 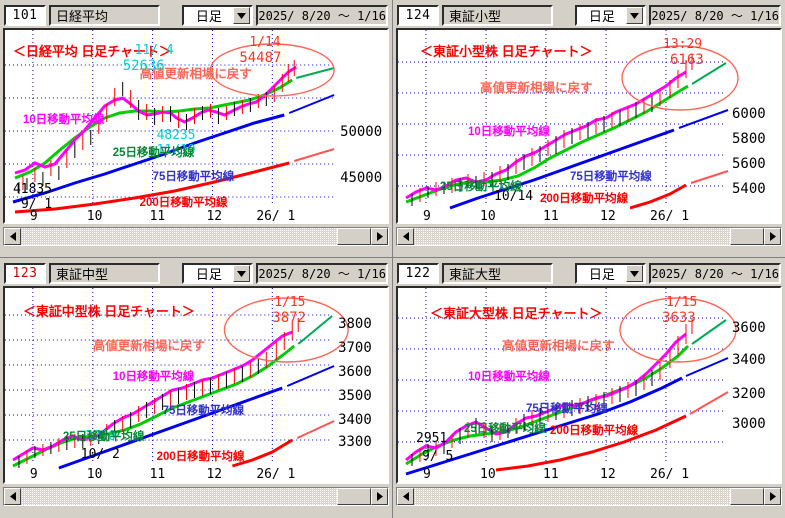 I want to click on cyan-high-date: 11/ 4, so click(x=154, y=50).